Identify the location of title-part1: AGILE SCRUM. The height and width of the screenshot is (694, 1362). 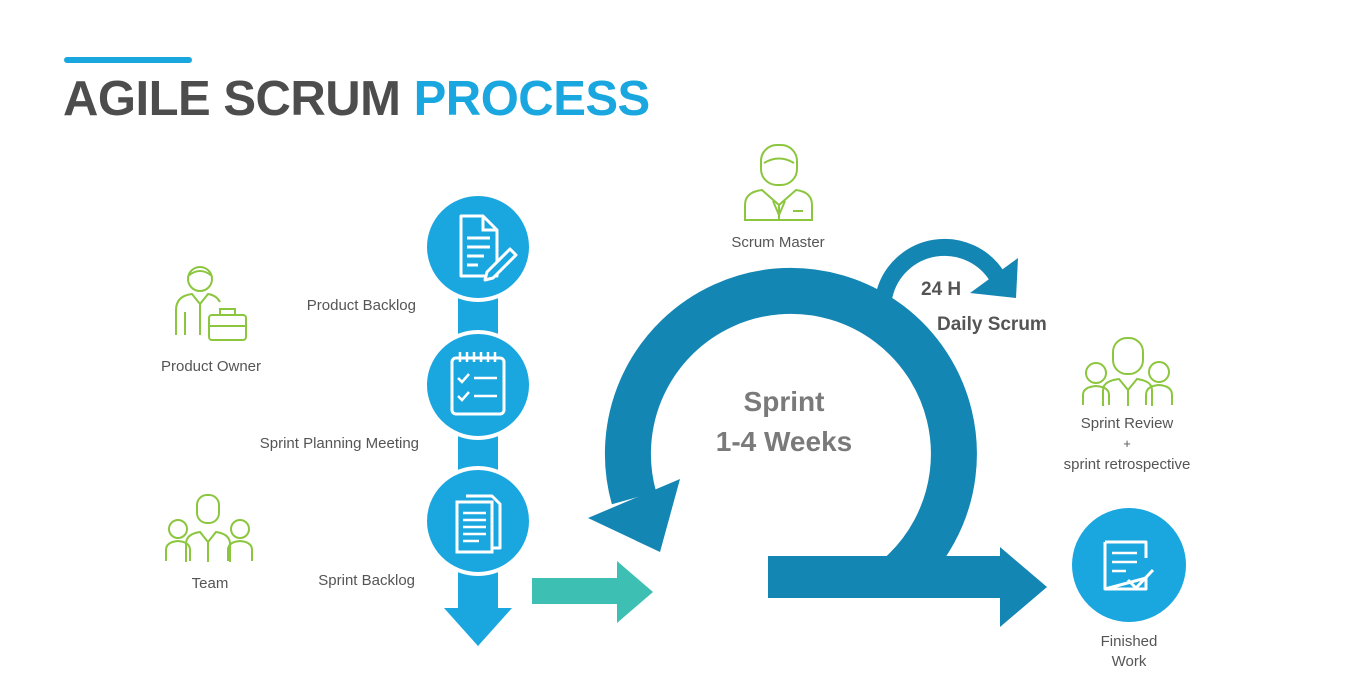
(232, 99).